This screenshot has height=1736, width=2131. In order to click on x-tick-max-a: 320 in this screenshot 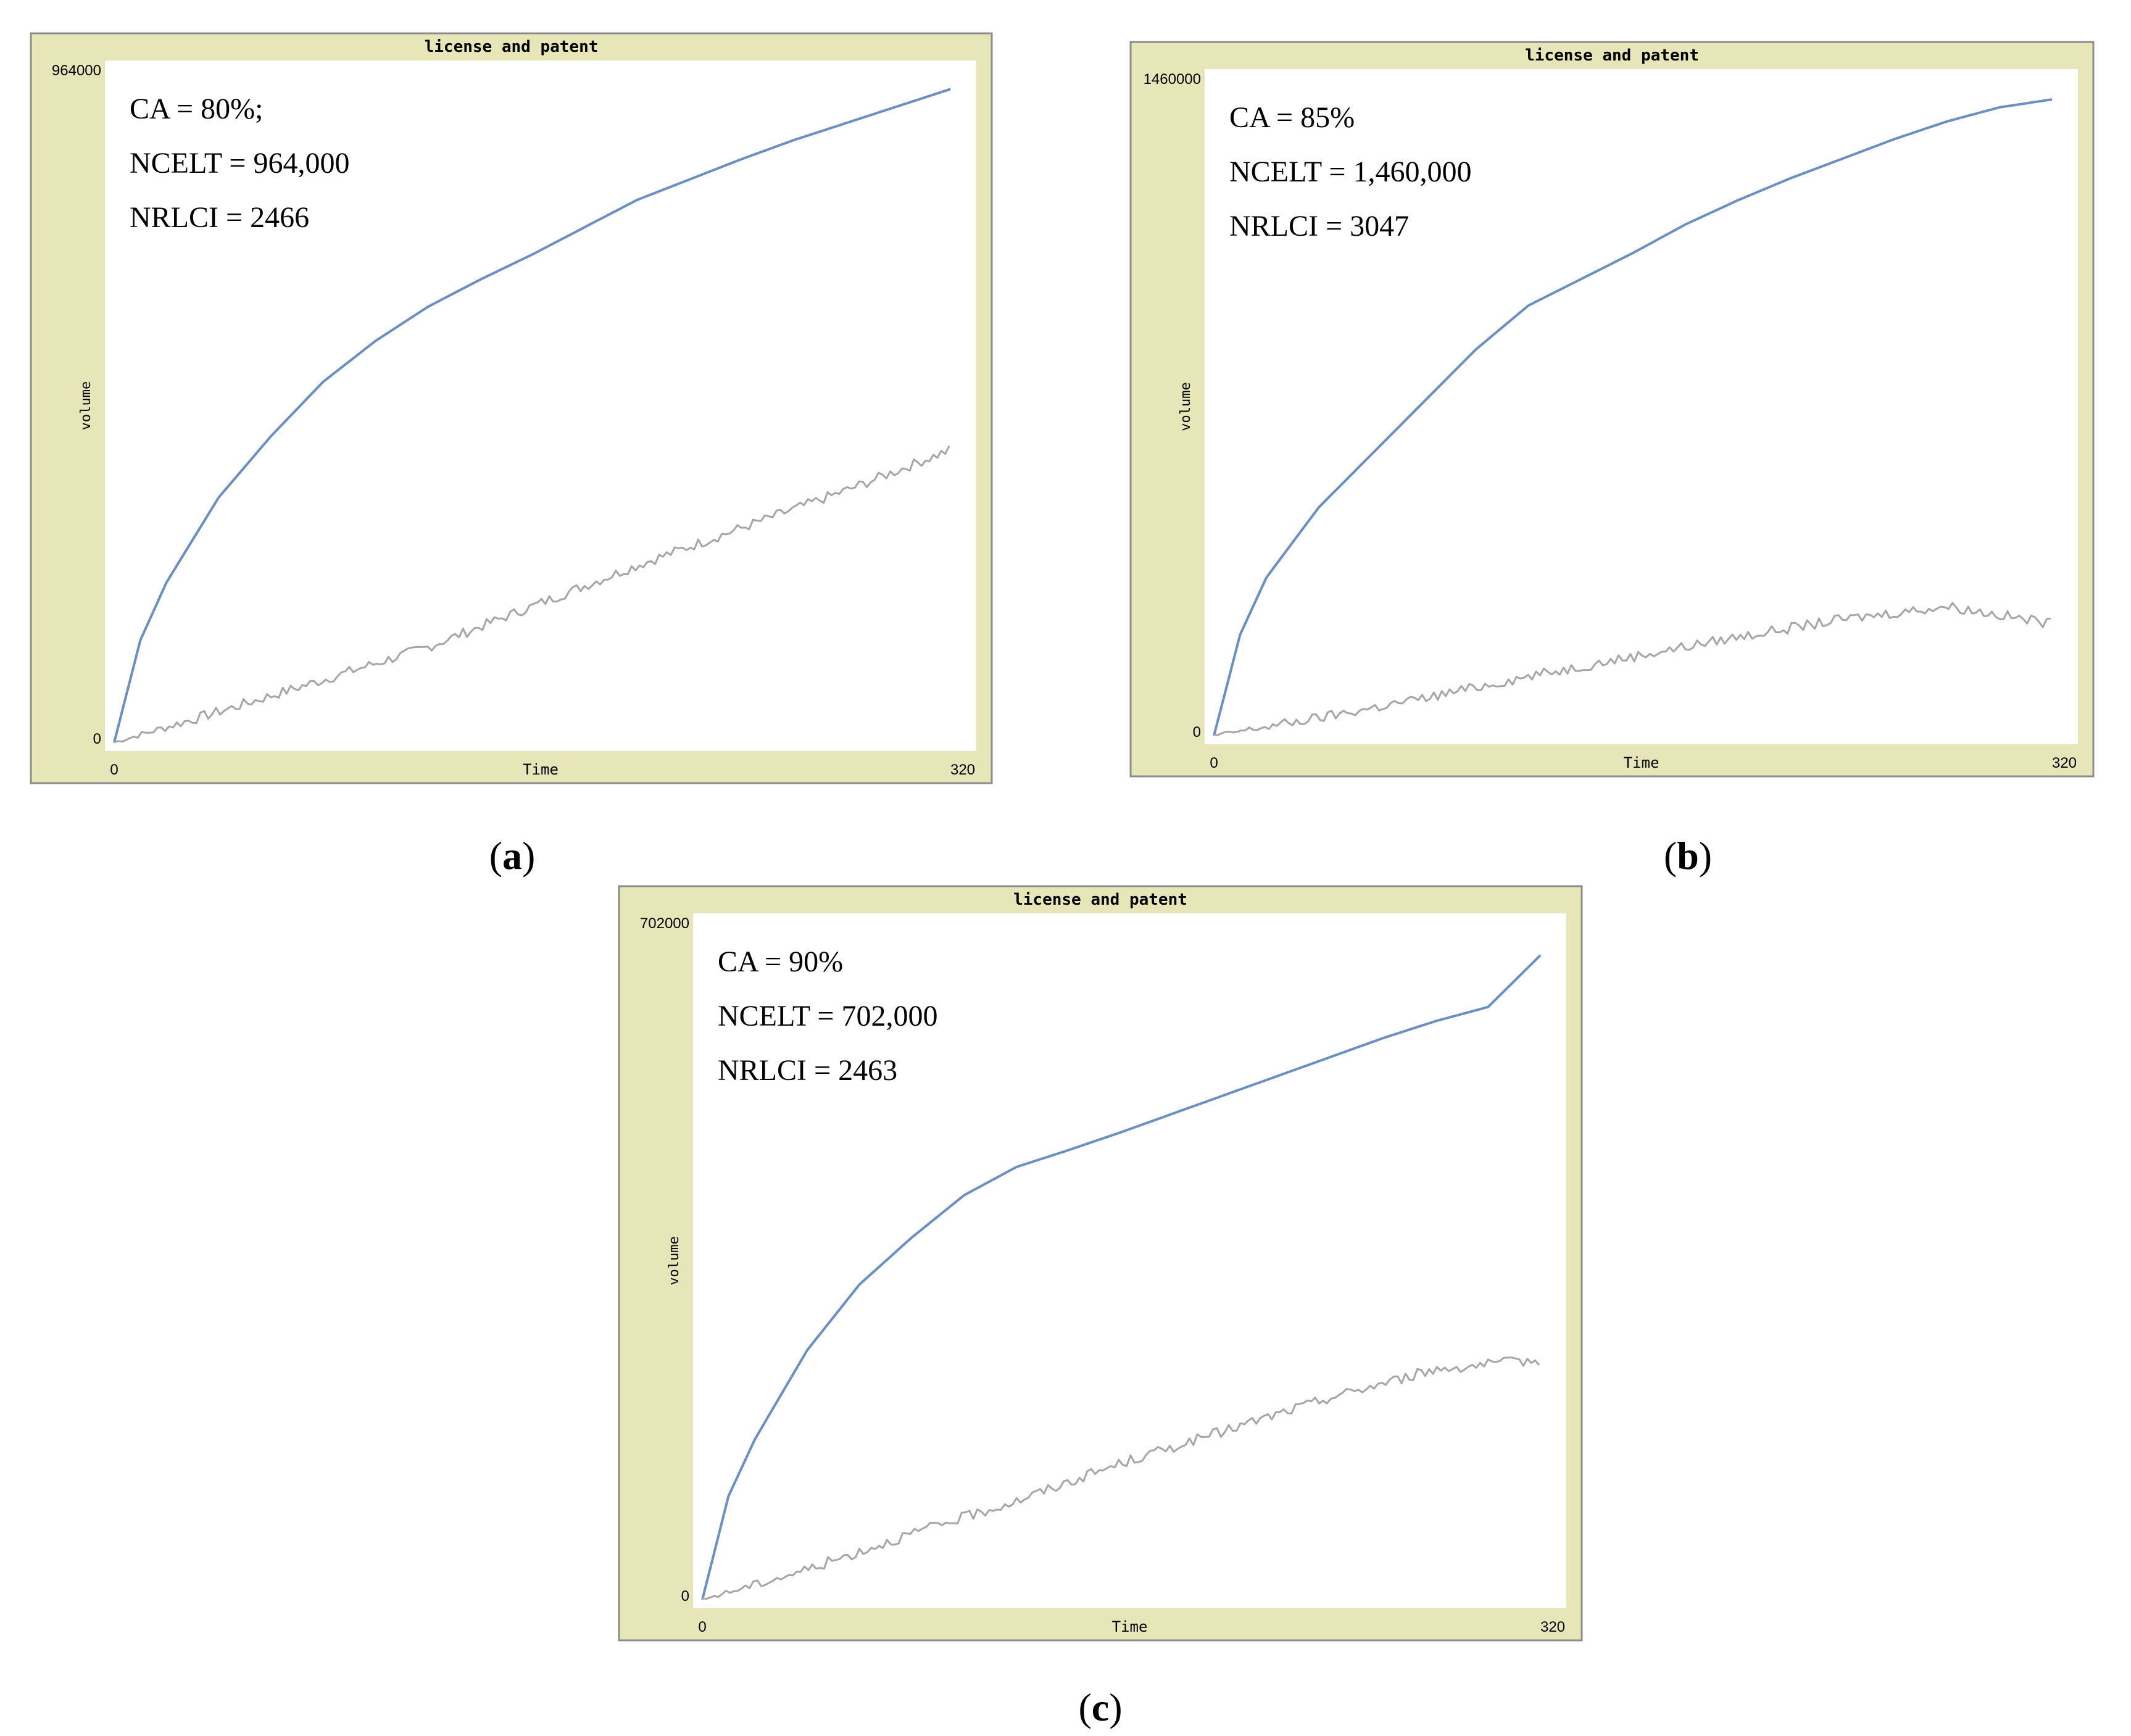, I will do `click(962, 770)`.